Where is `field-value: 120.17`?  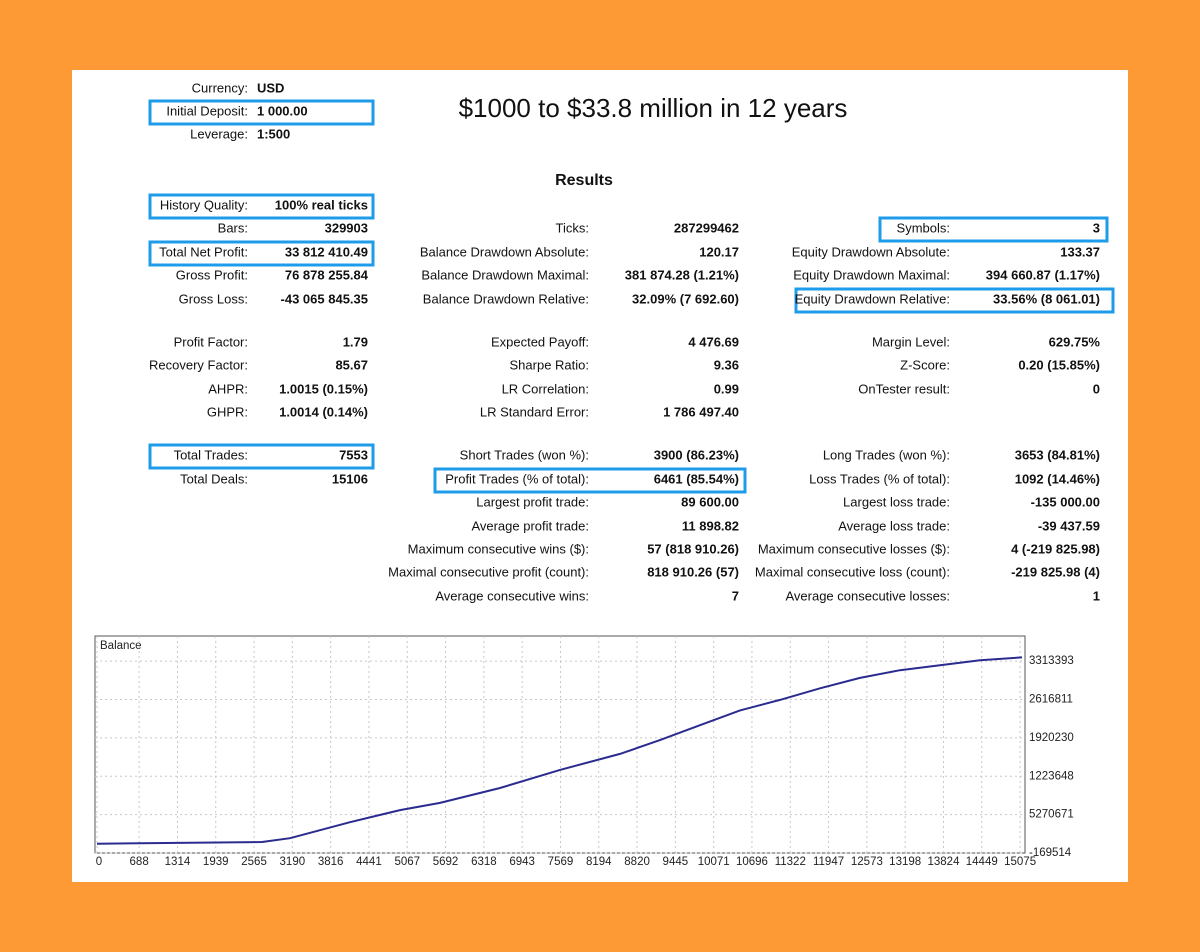
field-value: 120.17 is located at coordinates (719, 251).